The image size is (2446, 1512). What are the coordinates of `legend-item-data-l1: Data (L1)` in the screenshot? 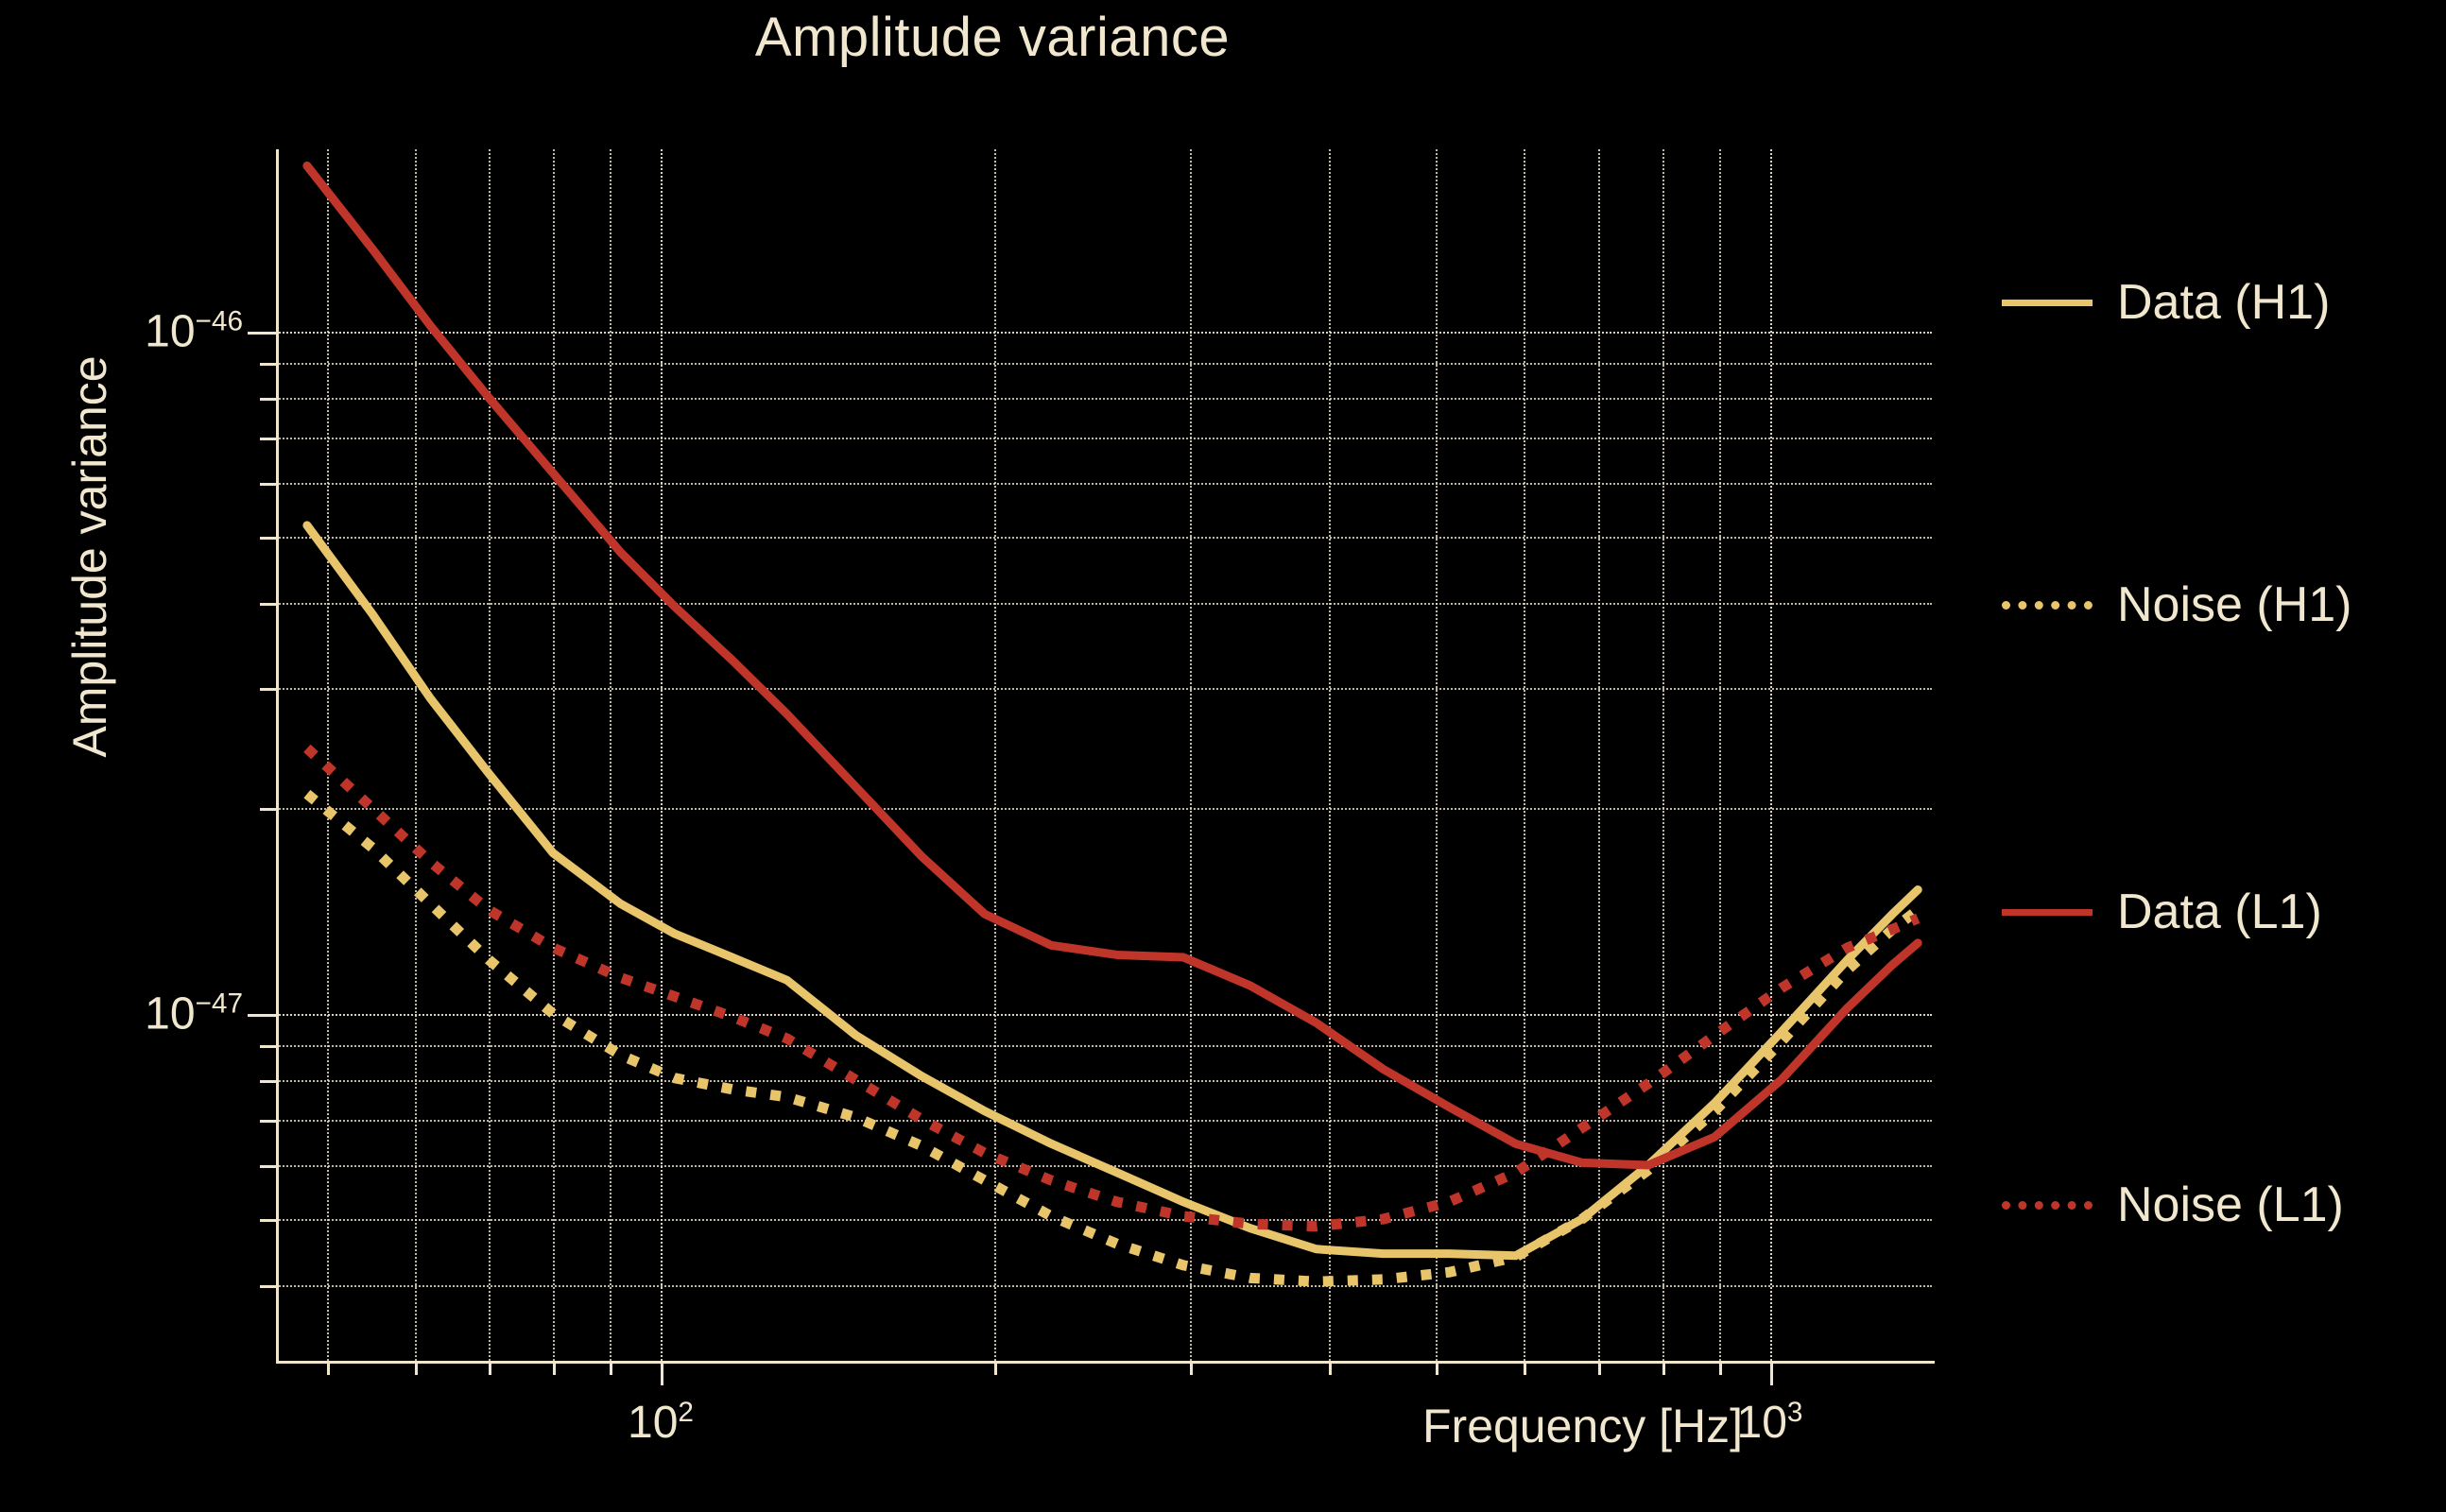 It's located at (2162, 912).